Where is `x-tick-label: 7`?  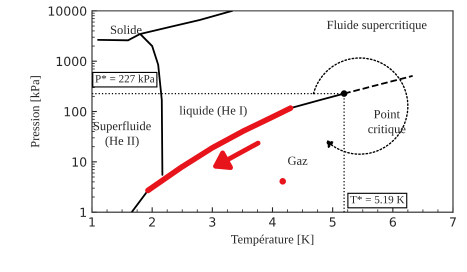 x-tick-label: 7 is located at coordinates (453, 222).